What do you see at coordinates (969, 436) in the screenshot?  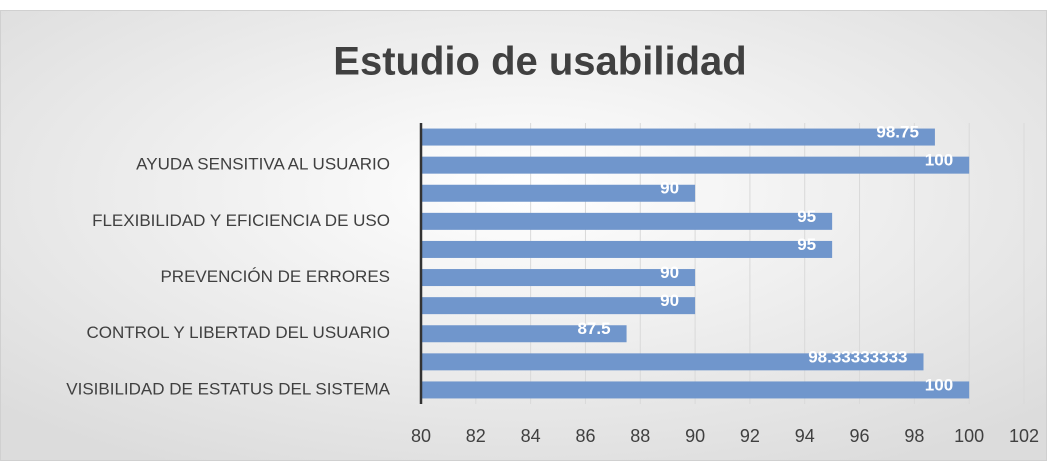 I see `x-tick-label: 100` at bounding box center [969, 436].